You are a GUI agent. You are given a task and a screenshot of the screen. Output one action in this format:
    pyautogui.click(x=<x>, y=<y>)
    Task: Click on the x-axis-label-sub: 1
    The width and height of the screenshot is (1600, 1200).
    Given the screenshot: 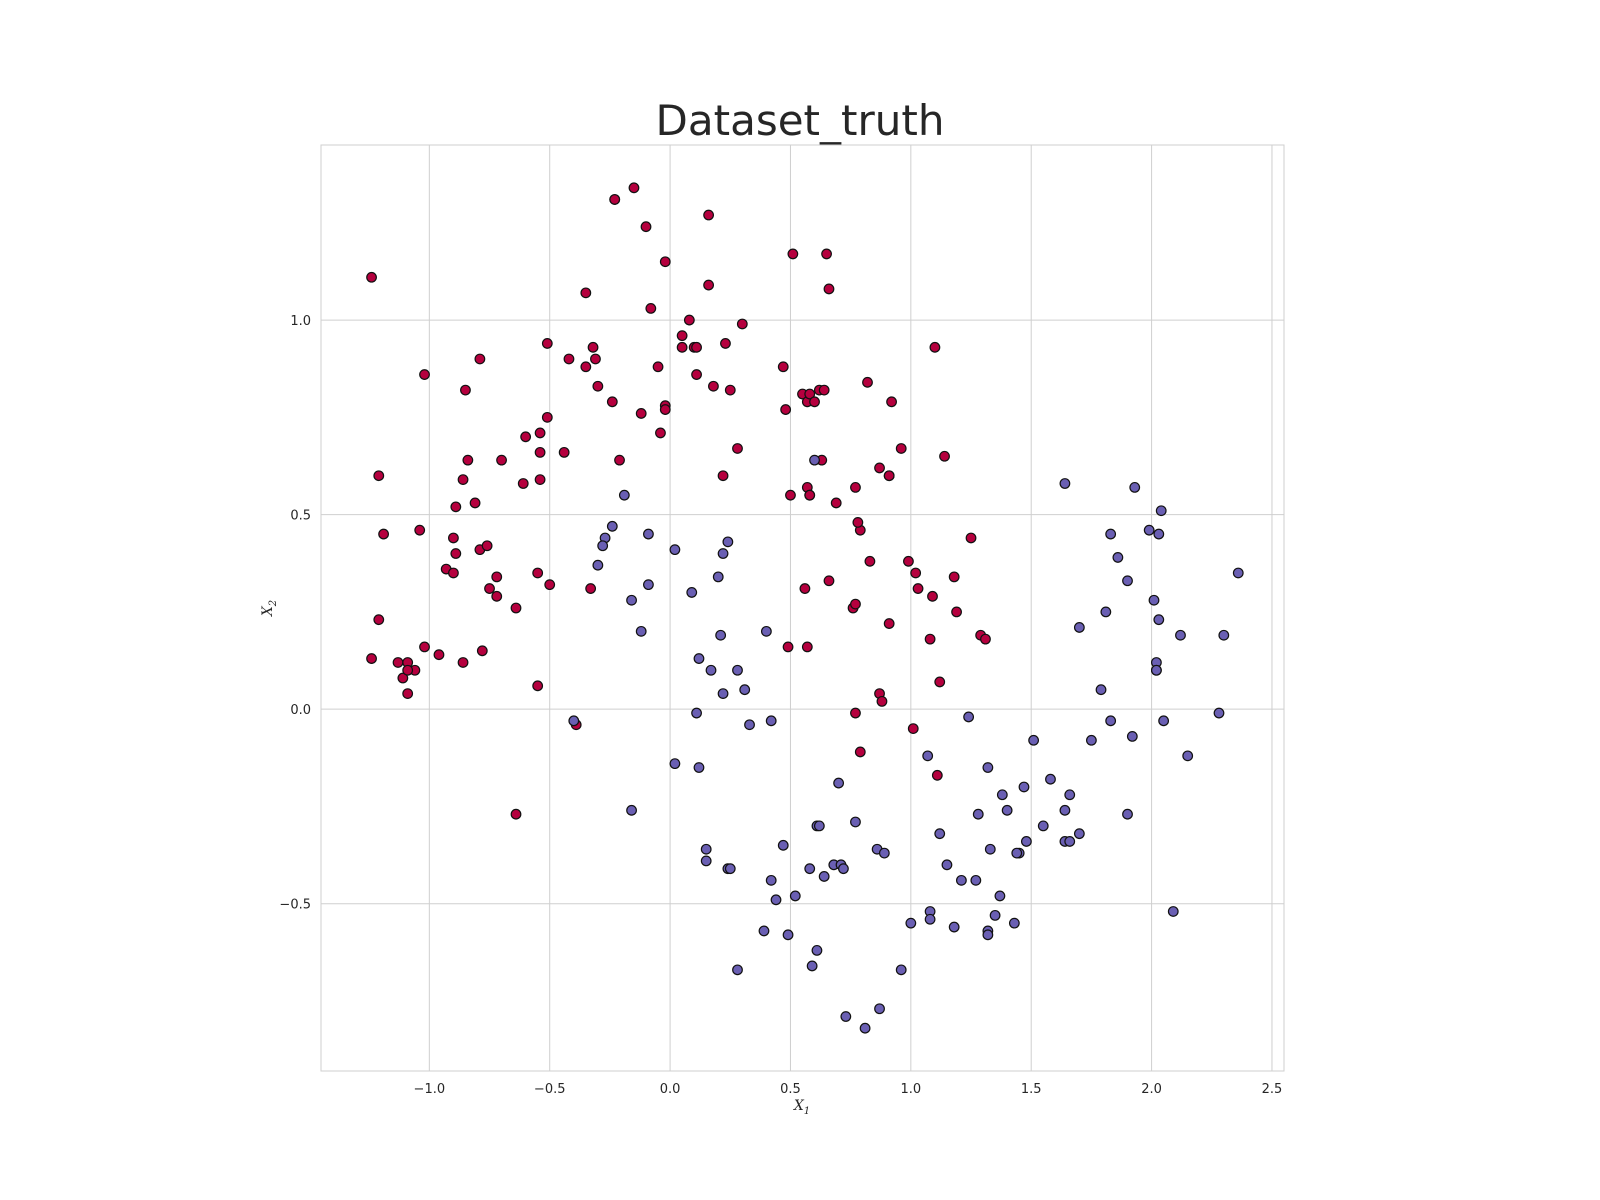 What is the action you would take?
    pyautogui.click(x=807, y=1111)
    